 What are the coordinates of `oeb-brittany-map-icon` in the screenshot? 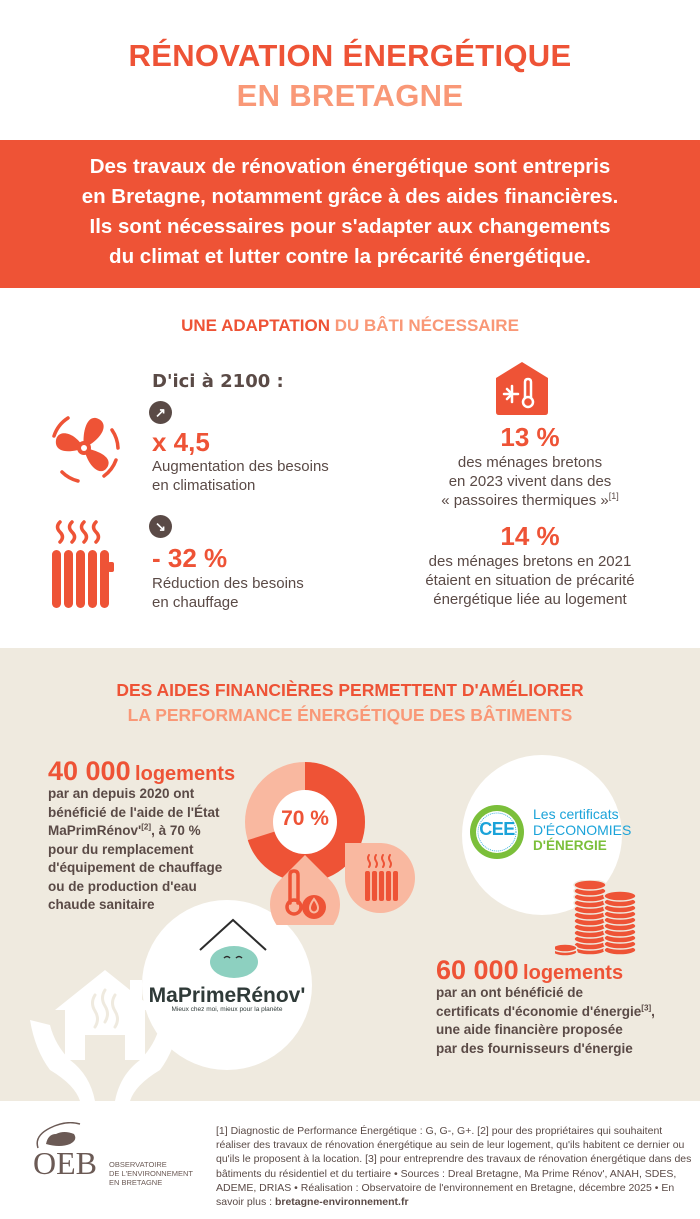 It's located at (58, 1135).